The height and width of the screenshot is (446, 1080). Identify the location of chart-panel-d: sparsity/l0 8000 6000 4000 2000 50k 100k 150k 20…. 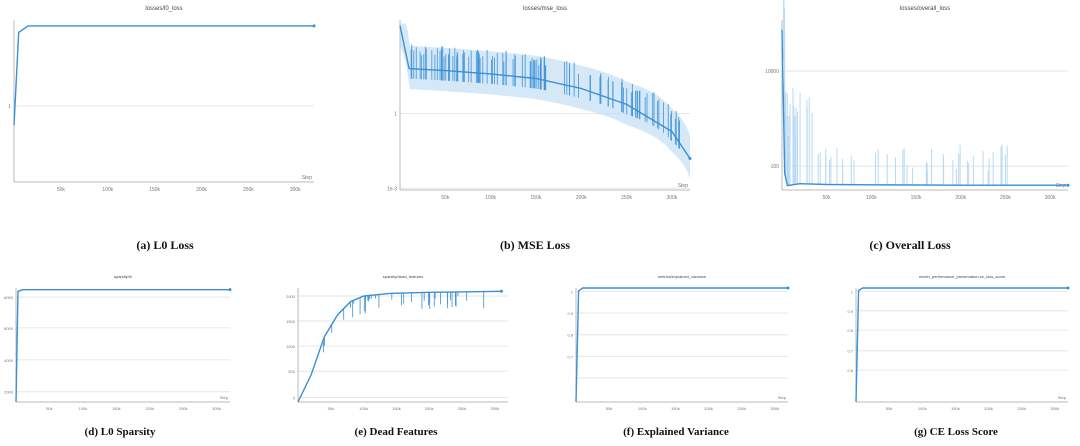
(120, 354).